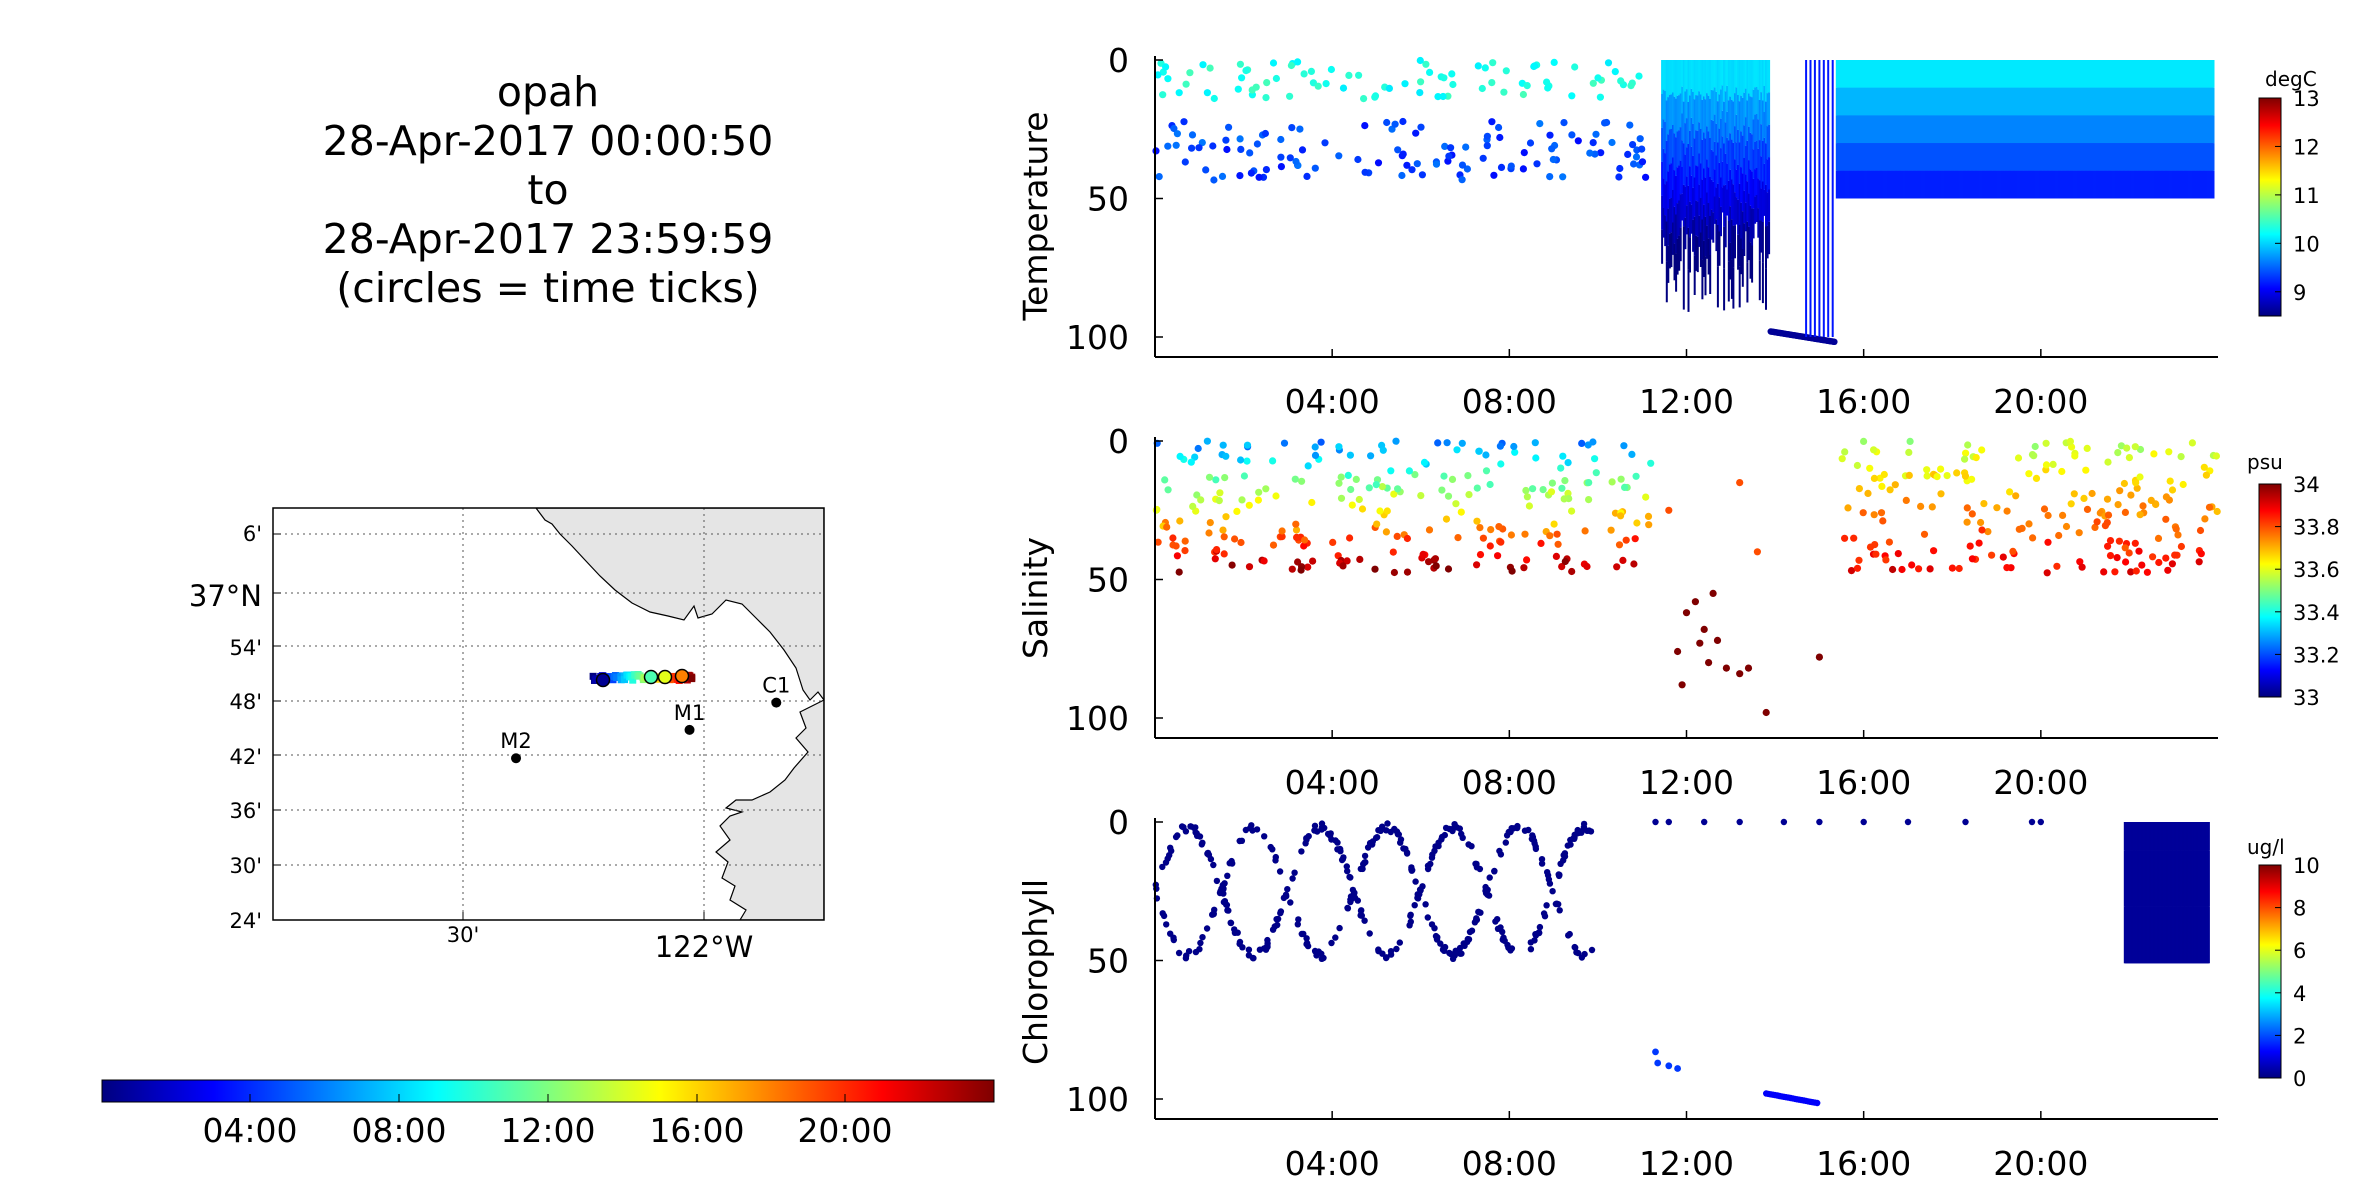  What do you see at coordinates (1035, 972) in the screenshot?
I see `chlorophyll-ylabel: Chlorophyll` at bounding box center [1035, 972].